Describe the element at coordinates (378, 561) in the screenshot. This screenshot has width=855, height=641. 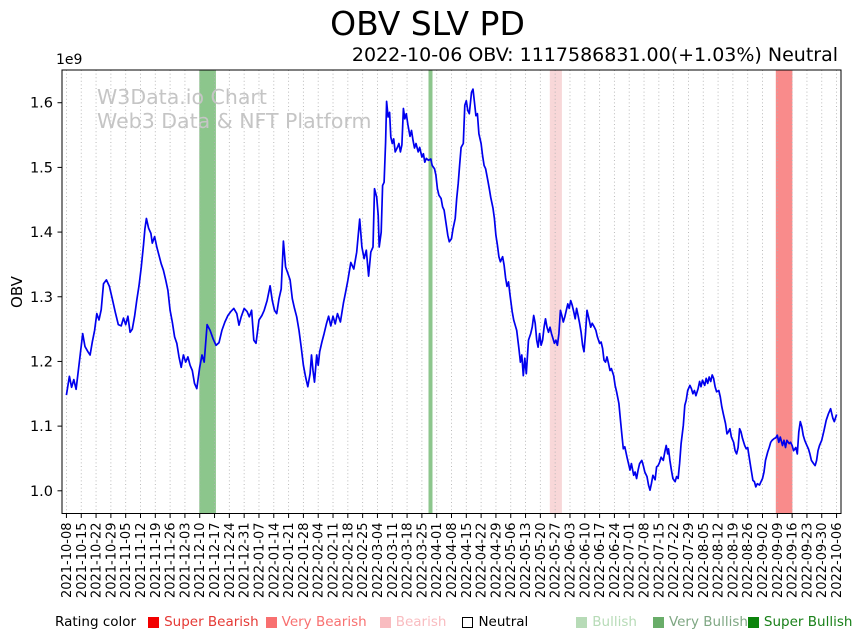
I see `x-tick-label: 2022-03-04` at that location.